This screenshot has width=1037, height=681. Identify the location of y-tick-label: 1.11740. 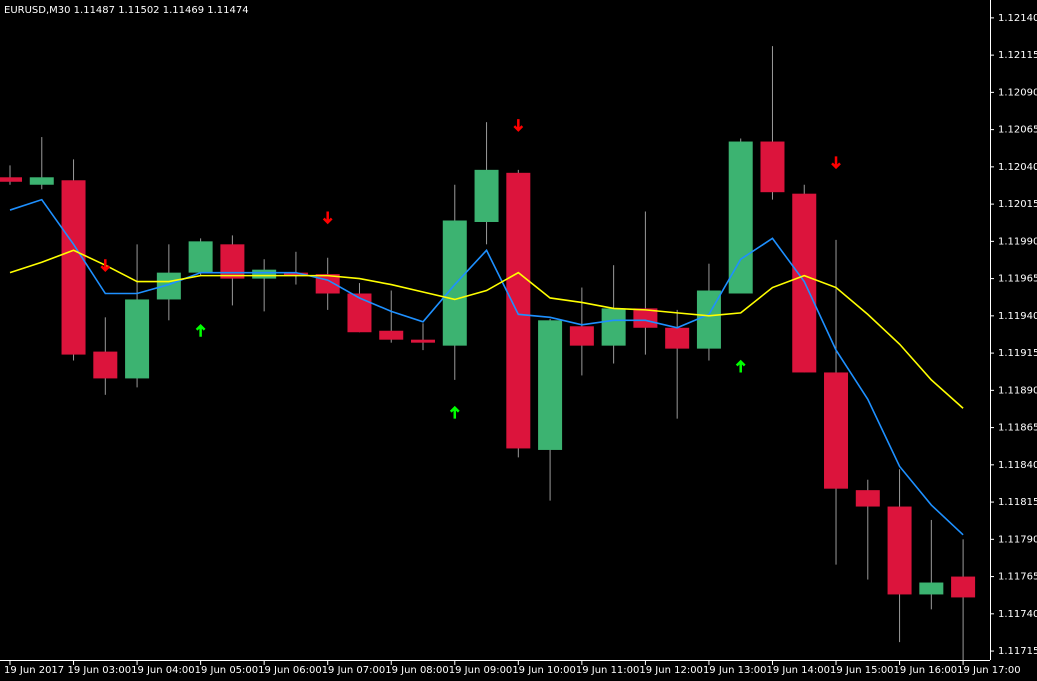
(1017, 614).